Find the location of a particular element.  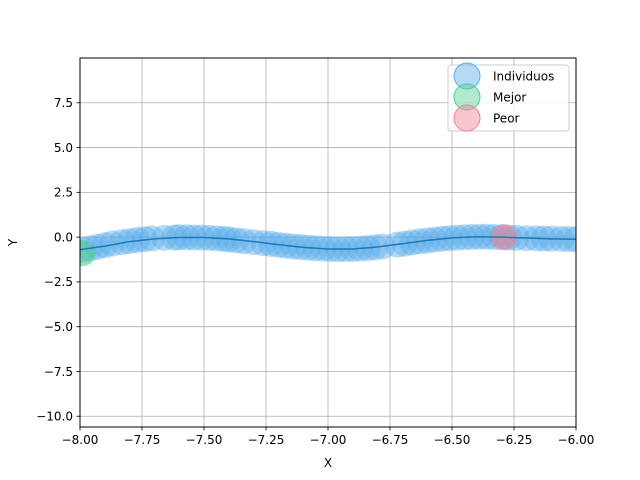

point-mejor is located at coordinates (88, 253).